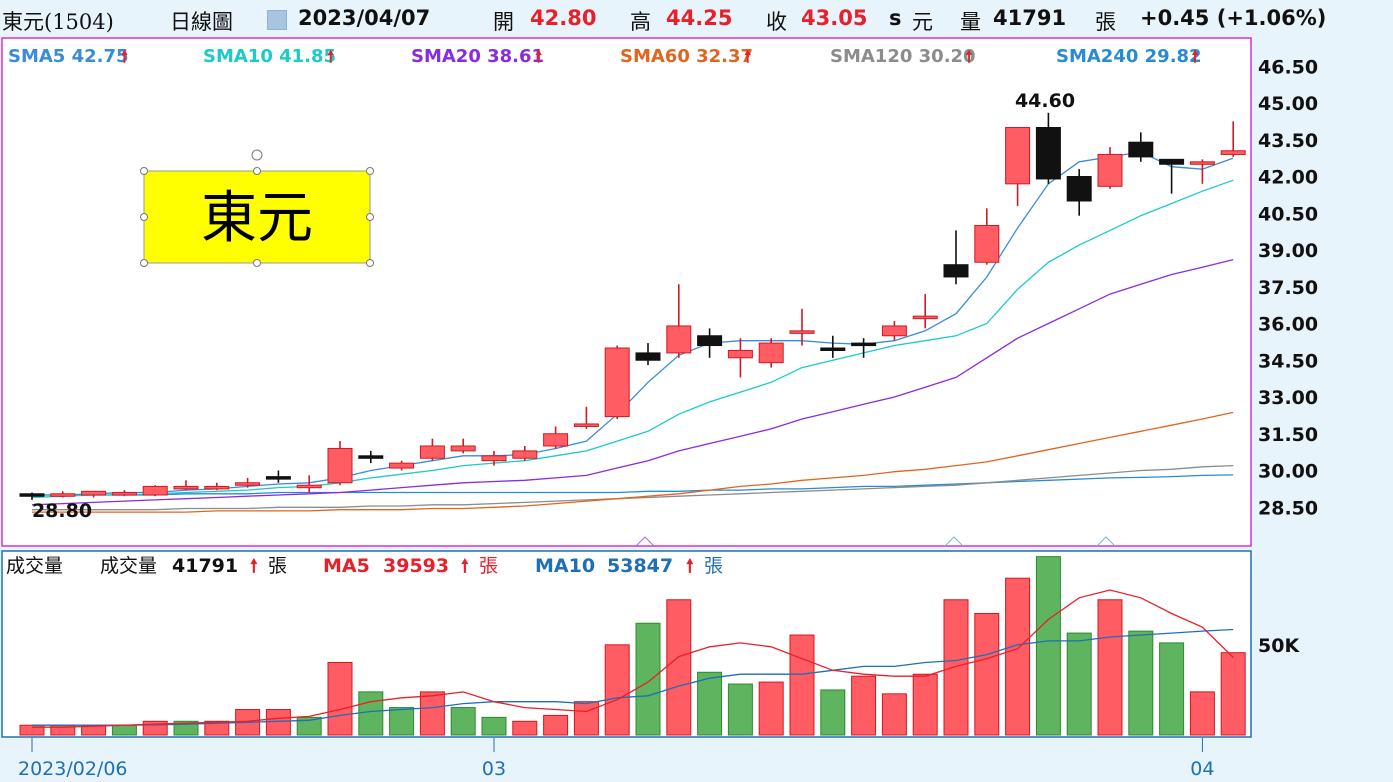  What do you see at coordinates (1233, 18) in the screenshot?
I see `change-value: +0.45 (+1.06%)` at bounding box center [1233, 18].